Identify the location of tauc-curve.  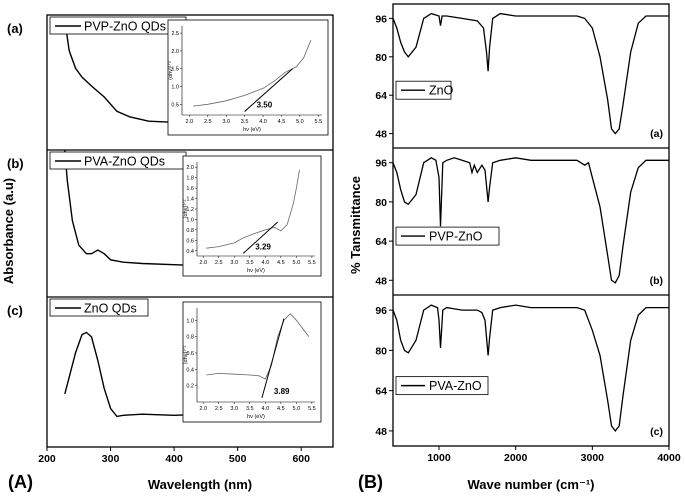
(252, 73).